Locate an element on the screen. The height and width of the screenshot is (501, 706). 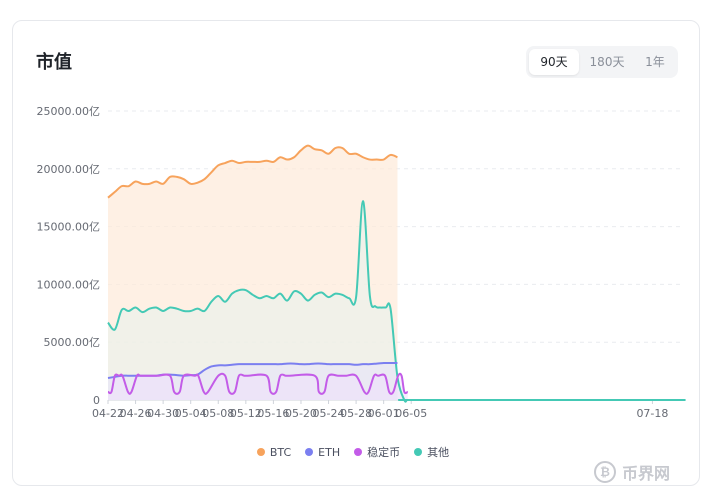
x-tick-label: 04-26 is located at coordinates (136, 413).